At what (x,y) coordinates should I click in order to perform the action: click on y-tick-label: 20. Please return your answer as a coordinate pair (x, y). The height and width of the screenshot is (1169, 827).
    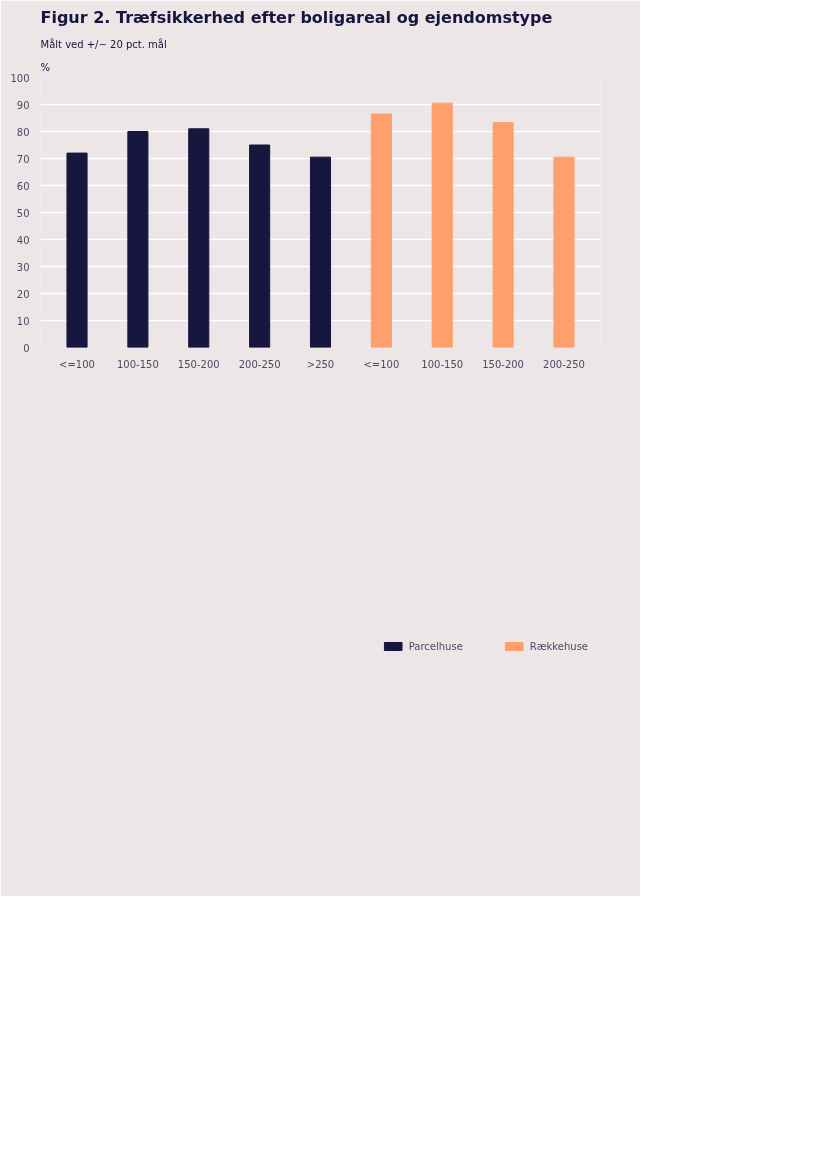
    Looking at the image, I should click on (23, 294).